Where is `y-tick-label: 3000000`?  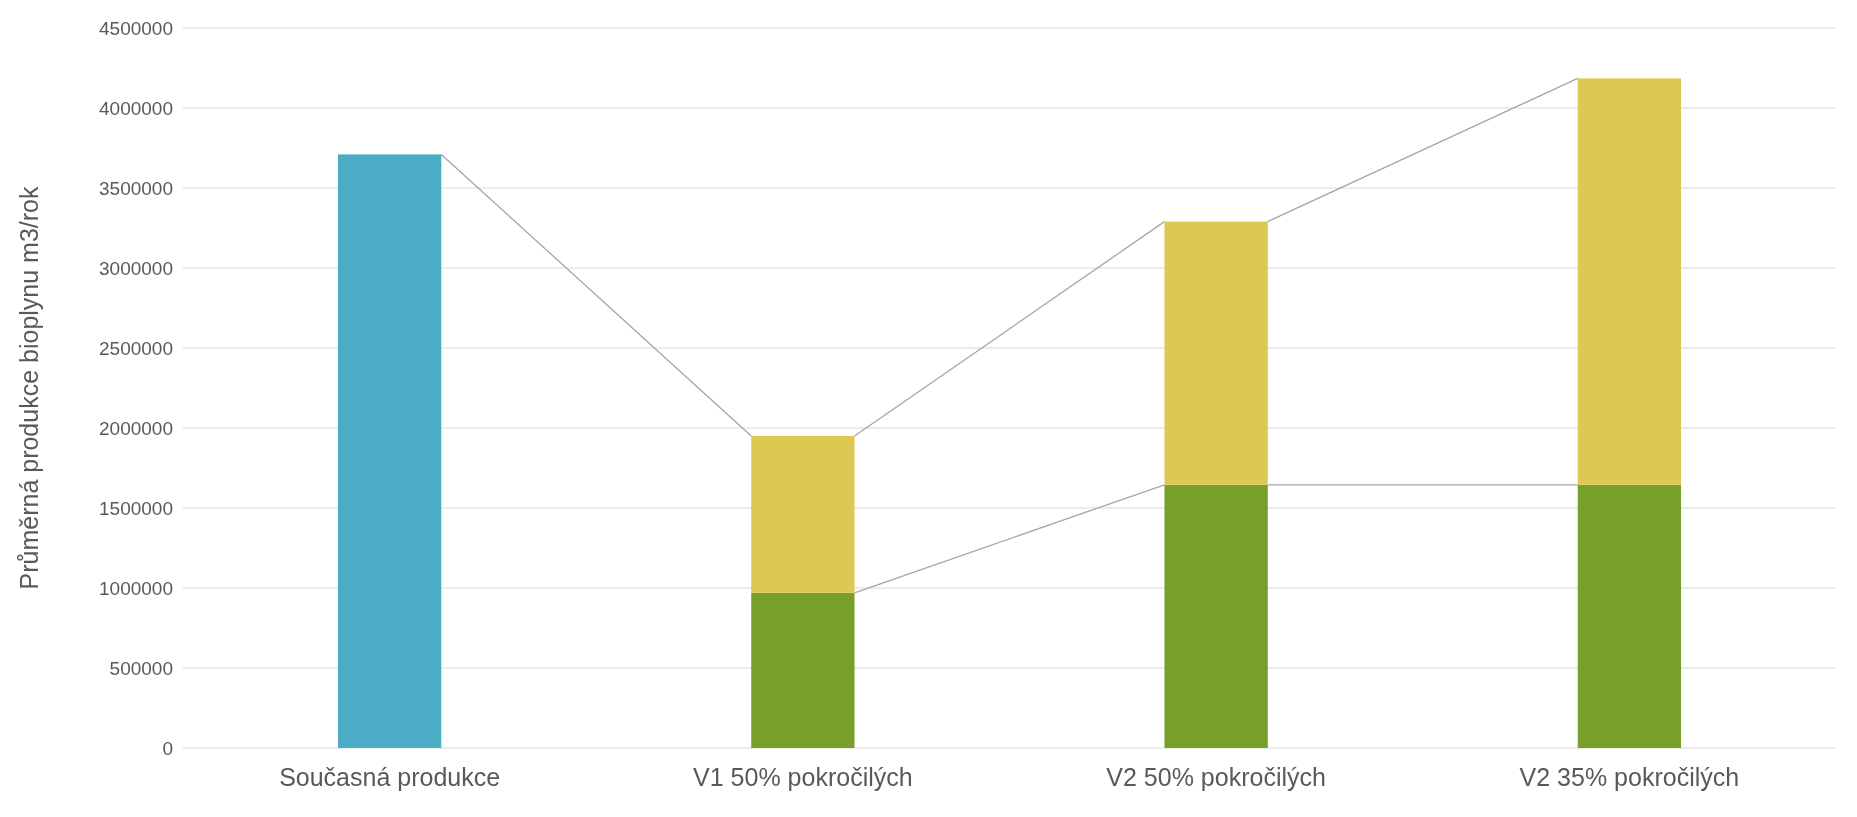
y-tick-label: 3000000 is located at coordinates (136, 268).